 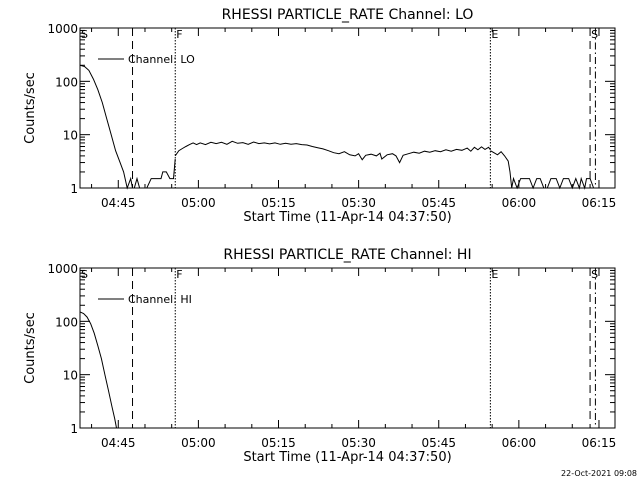 I want to click on chart-title: RHESSI PARTICLE_RATE Channel: HI, so click(x=347, y=255).